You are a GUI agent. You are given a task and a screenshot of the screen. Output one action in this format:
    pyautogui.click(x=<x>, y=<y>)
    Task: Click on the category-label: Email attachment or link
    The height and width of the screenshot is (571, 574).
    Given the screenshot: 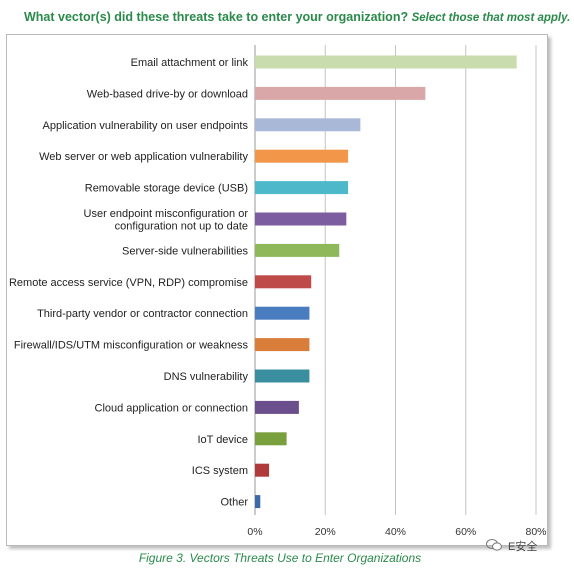 What is the action you would take?
    pyautogui.click(x=190, y=63)
    